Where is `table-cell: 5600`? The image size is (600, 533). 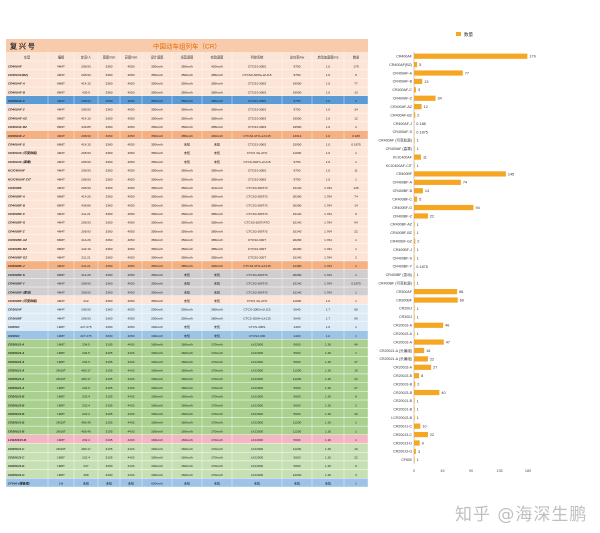 table-cell: 5600 is located at coordinates (297, 344).